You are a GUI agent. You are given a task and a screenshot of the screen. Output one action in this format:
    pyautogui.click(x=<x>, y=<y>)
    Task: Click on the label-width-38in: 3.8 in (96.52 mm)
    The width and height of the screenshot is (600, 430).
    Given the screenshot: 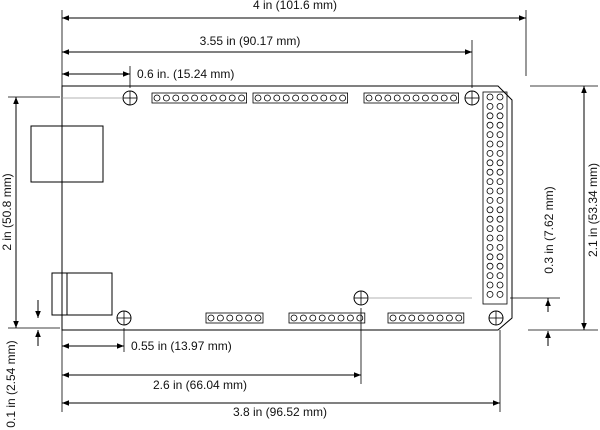 What is the action you would take?
    pyautogui.click(x=280, y=412)
    